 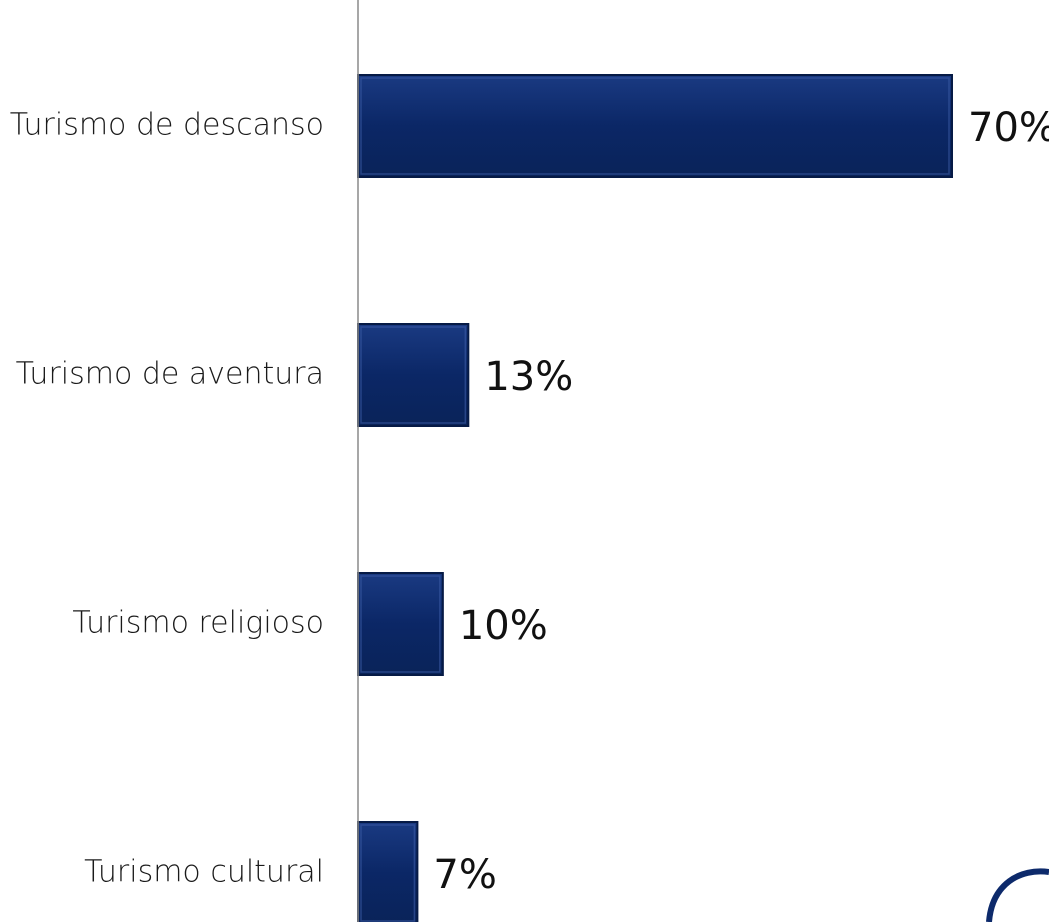 I want to click on bar-turismo-de-aventura, so click(x=413, y=375).